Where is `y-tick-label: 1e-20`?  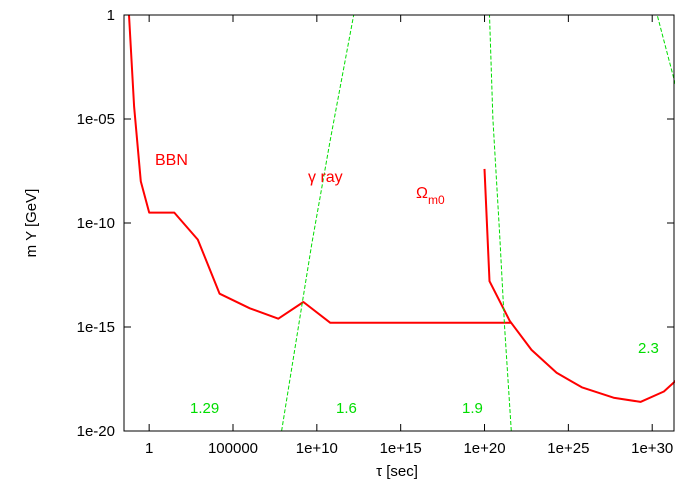 y-tick-label: 1e-20 is located at coordinates (96, 431).